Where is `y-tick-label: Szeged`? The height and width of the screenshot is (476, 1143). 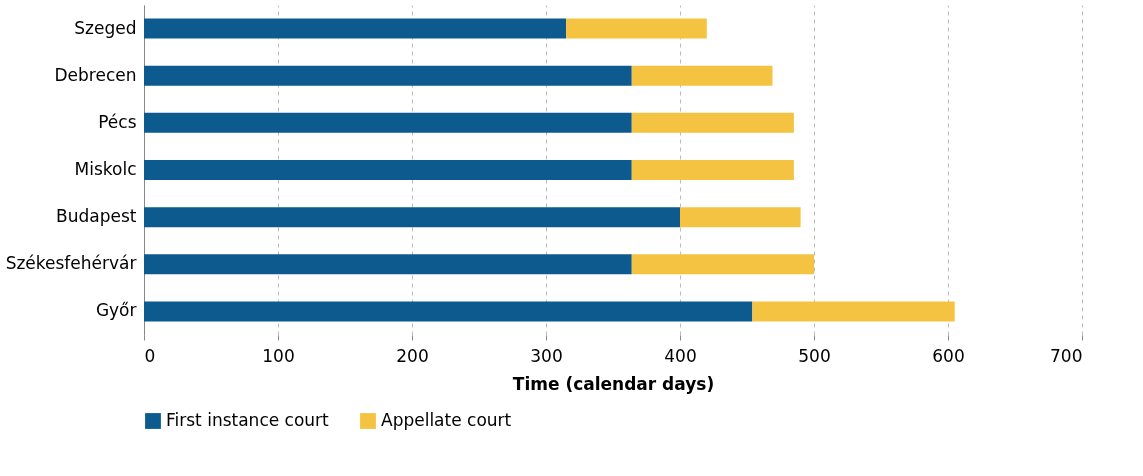
y-tick-label: Szeged is located at coordinates (105, 27).